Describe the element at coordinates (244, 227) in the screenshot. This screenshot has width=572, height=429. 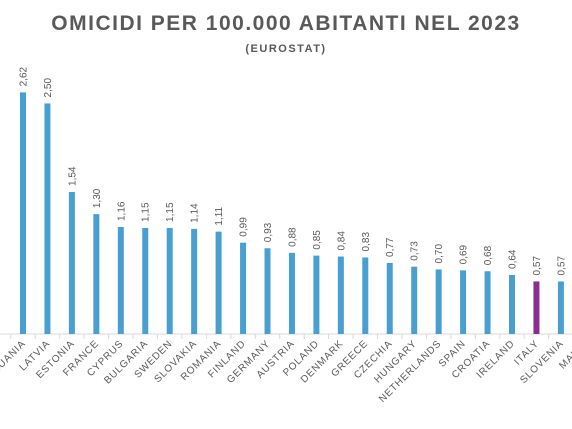
I see `data-label-finland: 0,99` at that location.